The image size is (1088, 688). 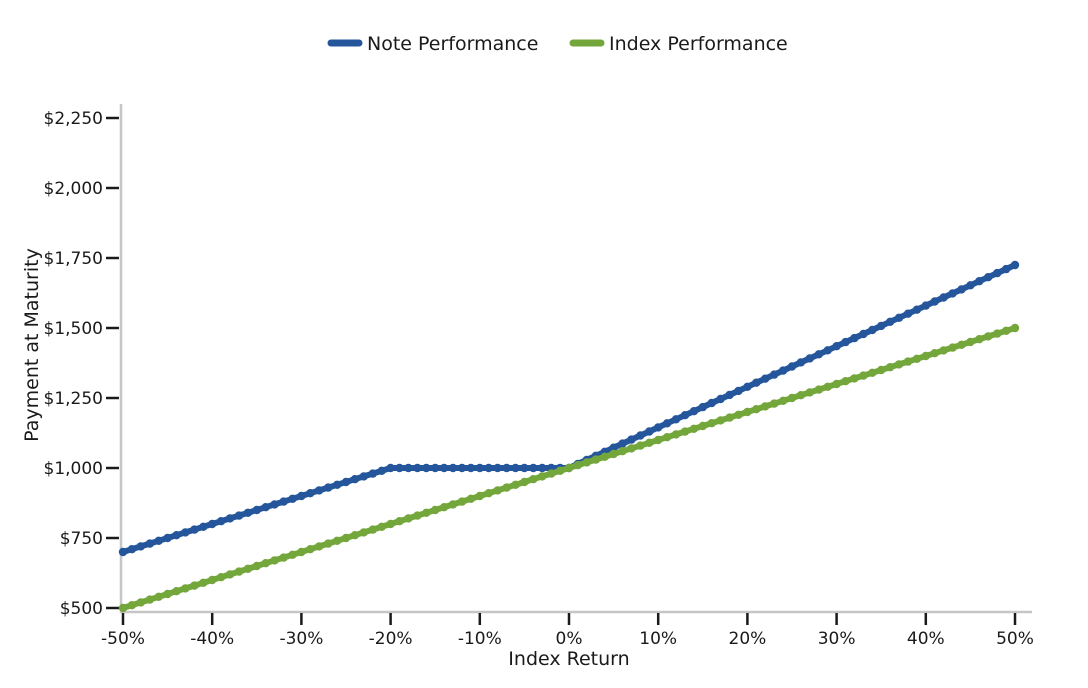 I want to click on legend-item-index: Index Performance, so click(x=678, y=44).